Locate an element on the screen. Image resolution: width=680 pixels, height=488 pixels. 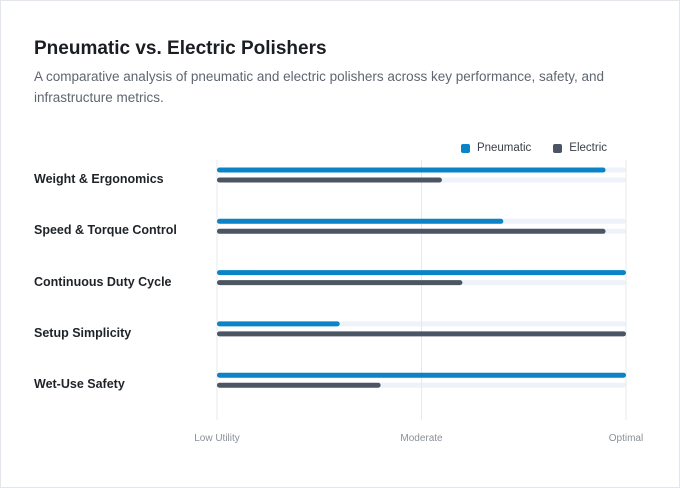
legend-swatch-pneumatic is located at coordinates (465, 148).